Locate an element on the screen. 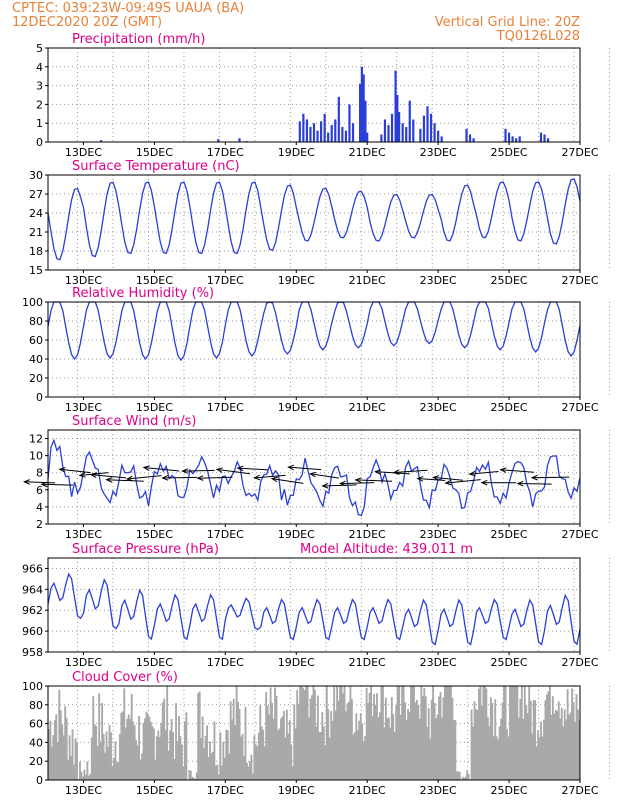  temp-y-tick-label: 27 is located at coordinates (36, 194).